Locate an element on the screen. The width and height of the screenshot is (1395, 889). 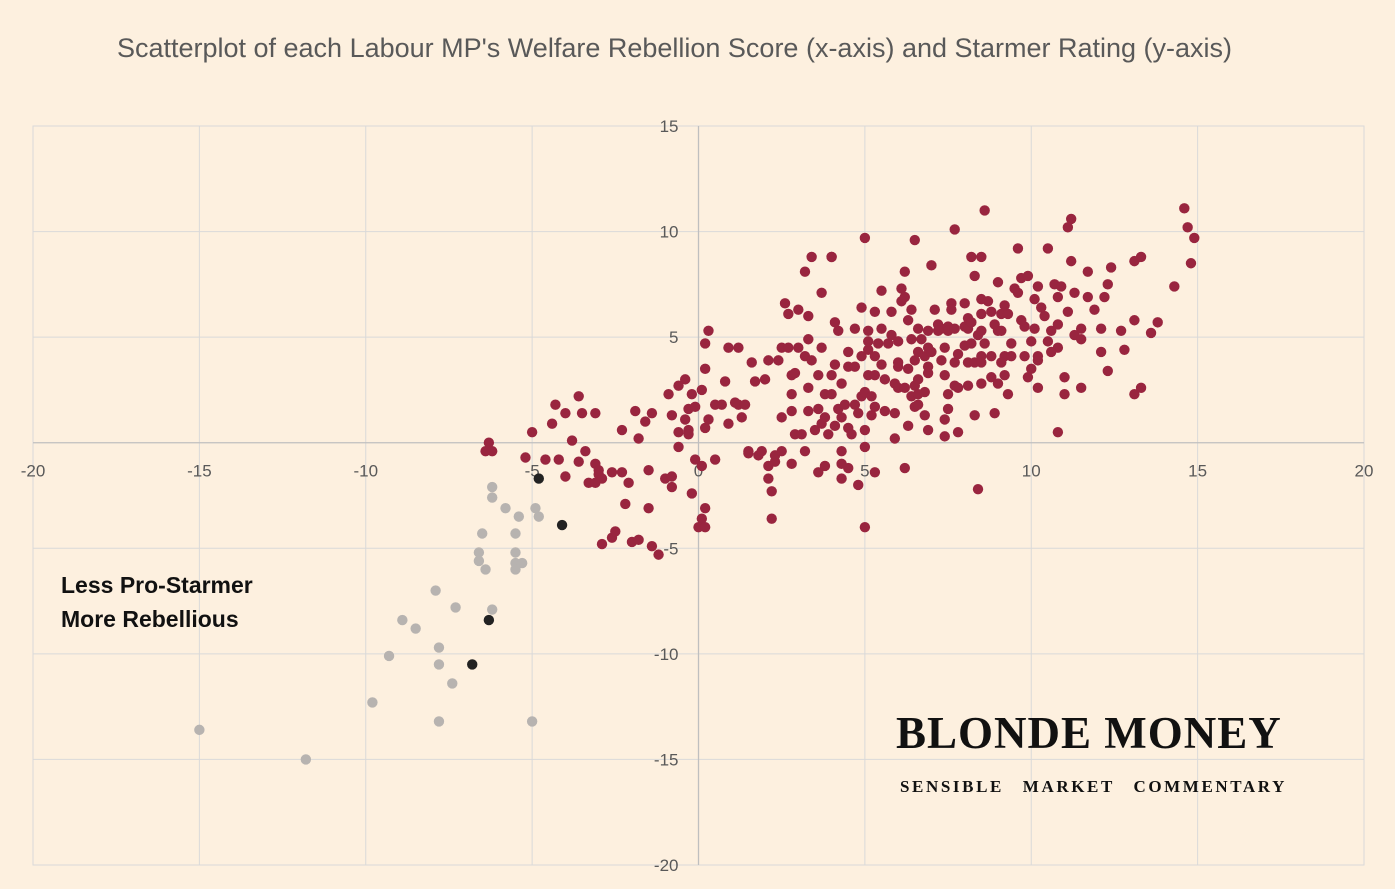
y-tick-label: 5 is located at coordinates (673, 337).